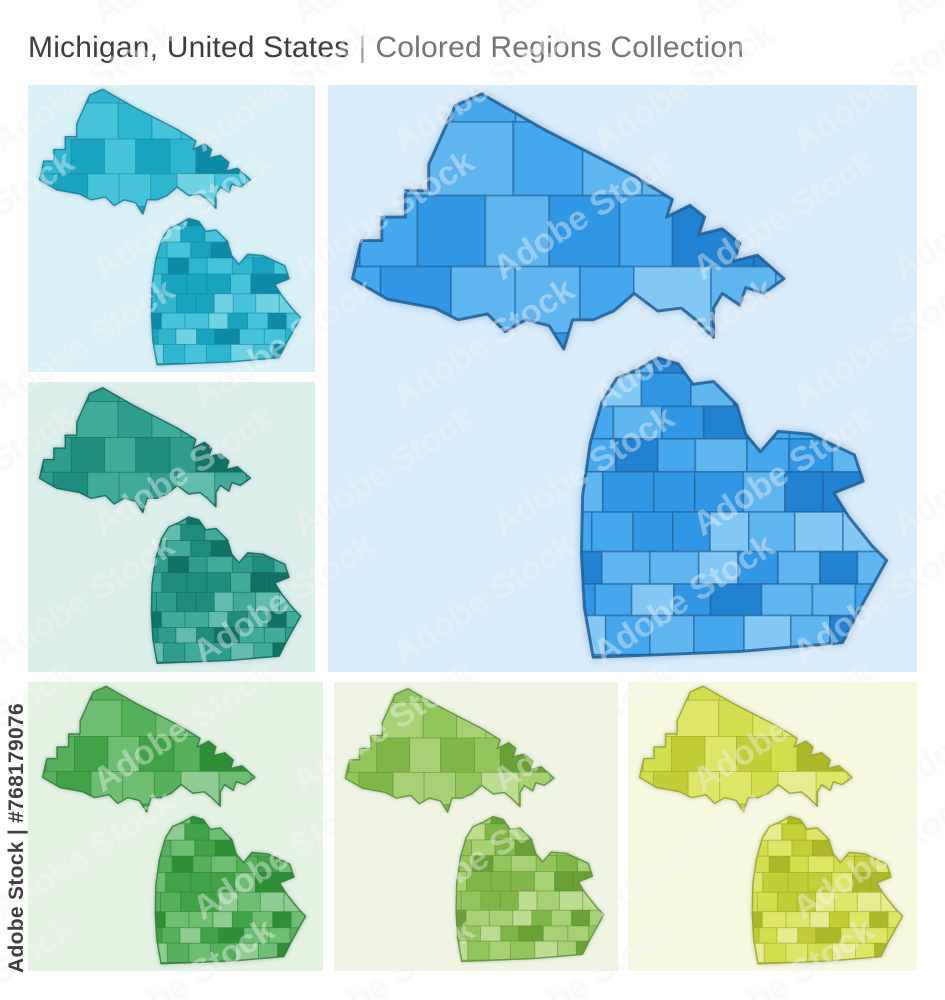  What do you see at coordinates (560, 47) in the screenshot?
I see `title-collection: Colored Regions Collection` at bounding box center [560, 47].